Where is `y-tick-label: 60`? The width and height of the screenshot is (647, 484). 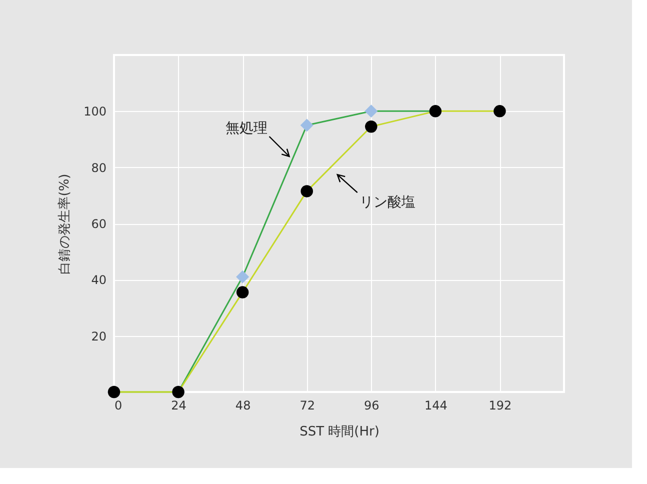 y-tick-label: 60 is located at coordinates (98, 224).